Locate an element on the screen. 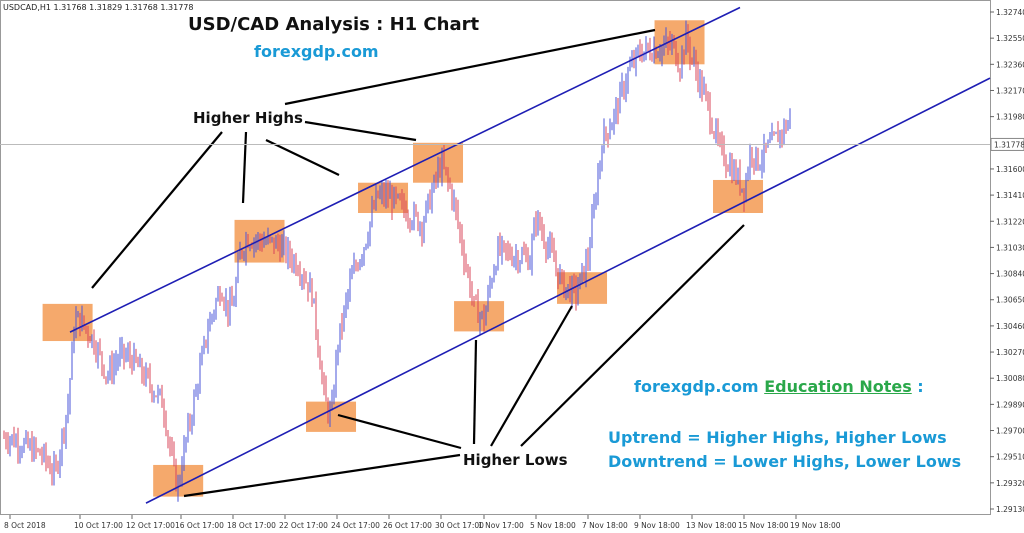  price-tick-label: 1.30650 is located at coordinates (1010, 300).